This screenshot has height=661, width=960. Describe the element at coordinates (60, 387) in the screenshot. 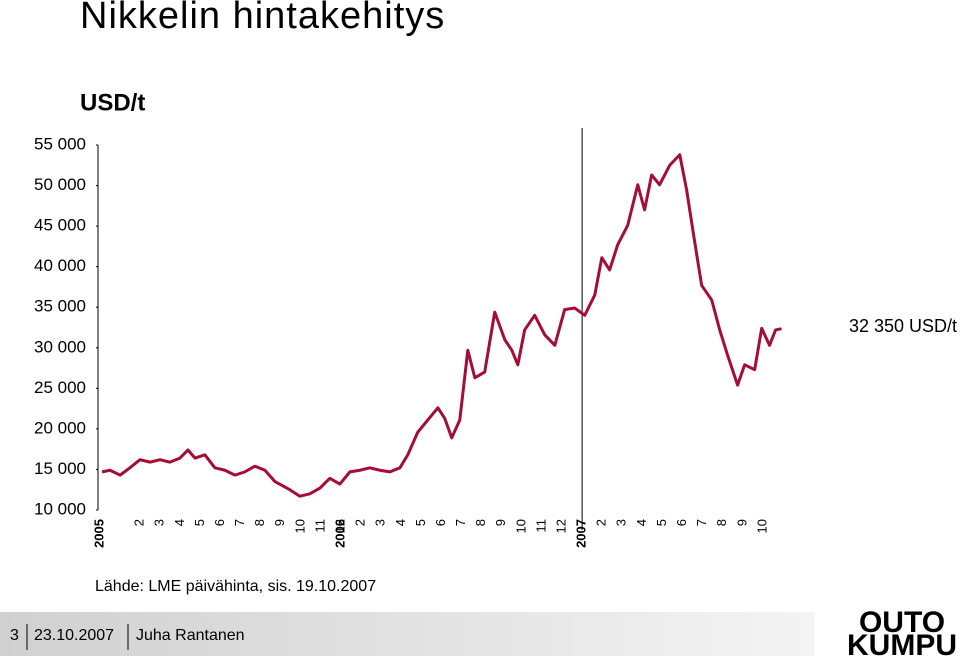

I see `y-tick-label: 25 000` at that location.